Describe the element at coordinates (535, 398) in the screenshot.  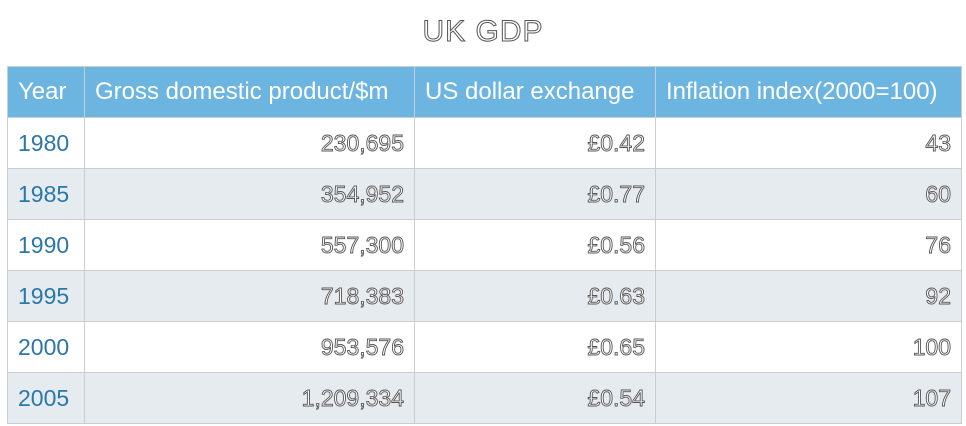
I see `cell-exchange: £0.54` at that location.